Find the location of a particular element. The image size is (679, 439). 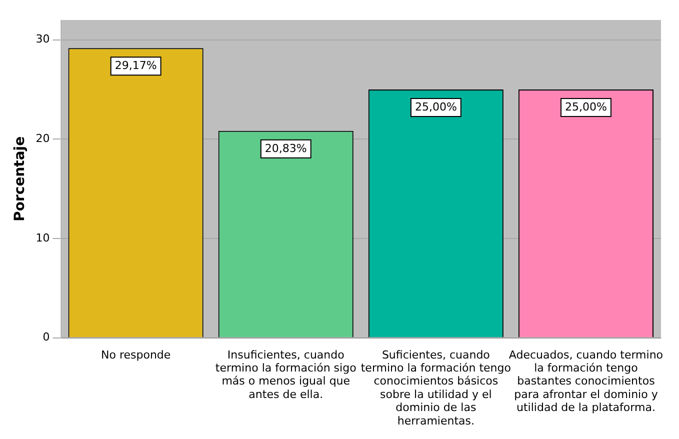

y-tick-label: 30 is located at coordinates (43, 39).